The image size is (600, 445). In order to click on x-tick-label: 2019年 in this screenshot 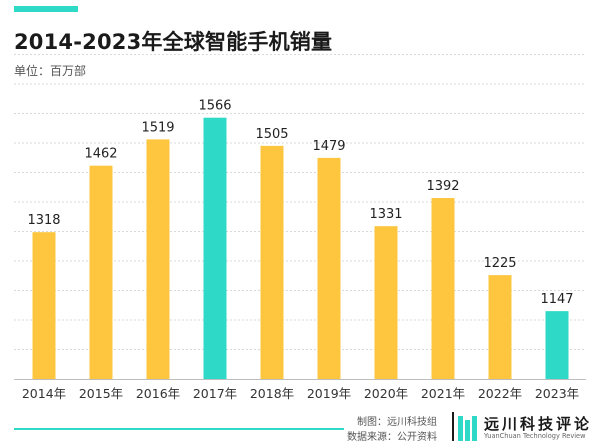, I will do `click(329, 393)`.